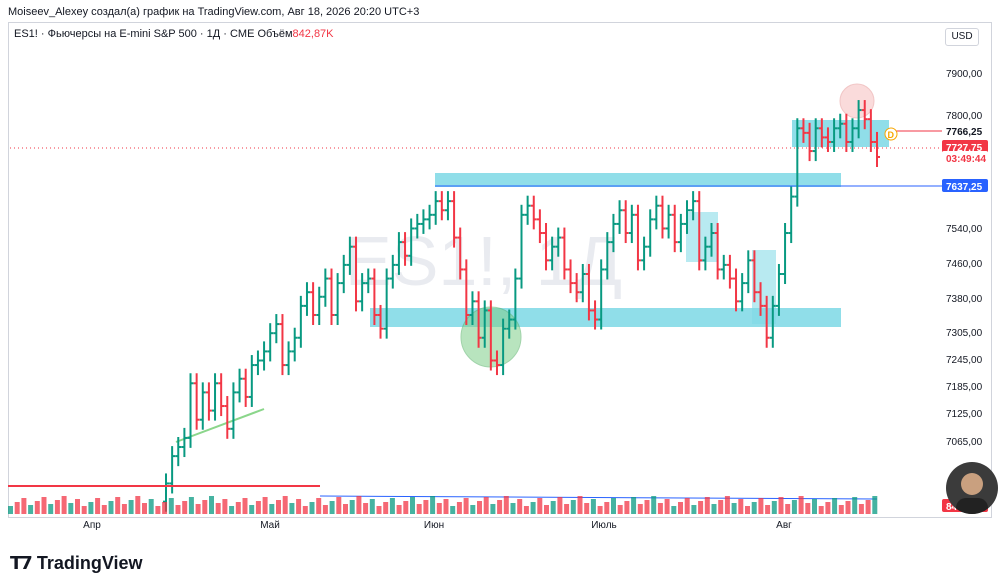 This screenshot has height=587, width=1000. What do you see at coordinates (964, 360) in the screenshot?
I see `price-tick: 7245,00` at bounding box center [964, 360].